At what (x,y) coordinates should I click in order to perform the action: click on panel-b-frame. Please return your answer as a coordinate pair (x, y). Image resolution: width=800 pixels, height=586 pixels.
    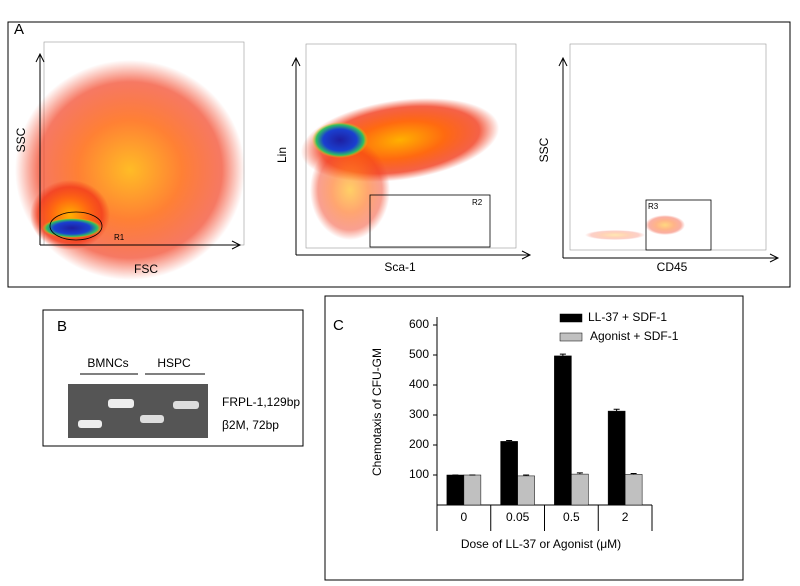
    Looking at the image, I should click on (173, 378).